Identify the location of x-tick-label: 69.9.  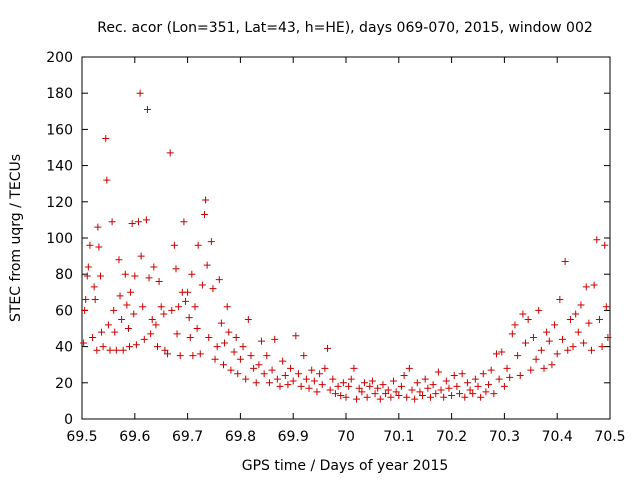
(293, 437).